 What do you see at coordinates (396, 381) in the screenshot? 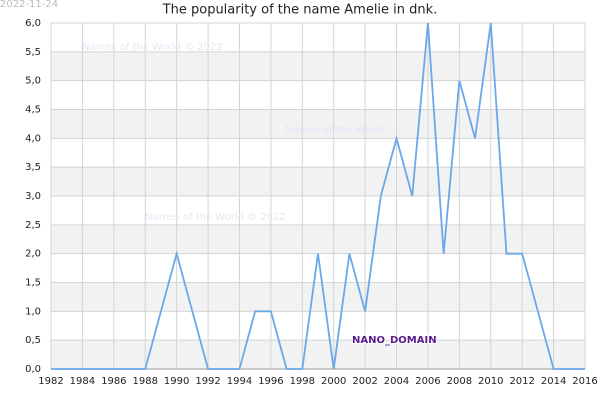
I see `x-tick-label: 2004` at bounding box center [396, 381].